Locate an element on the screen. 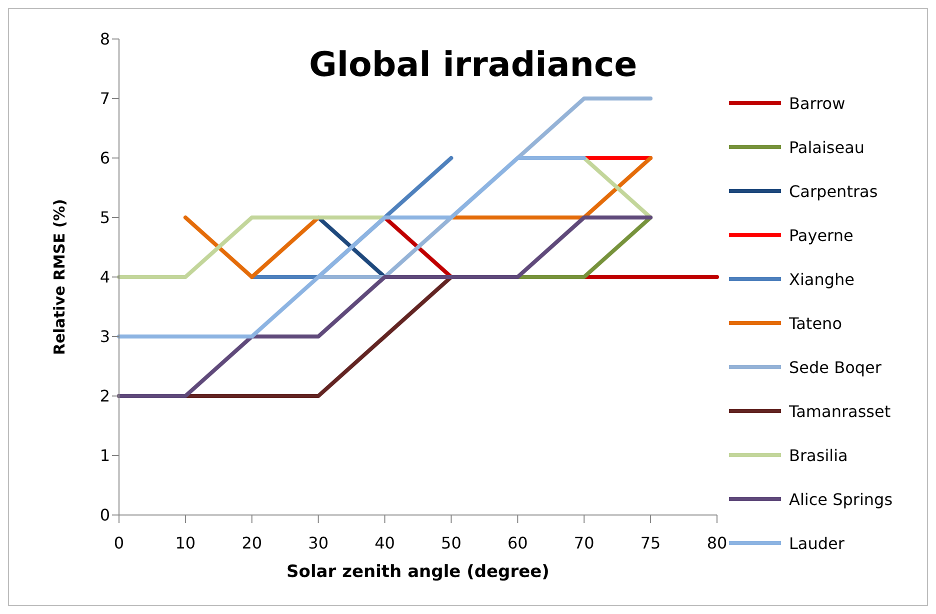 The image size is (936, 614). legend-label: Alice Springs is located at coordinates (841, 499).